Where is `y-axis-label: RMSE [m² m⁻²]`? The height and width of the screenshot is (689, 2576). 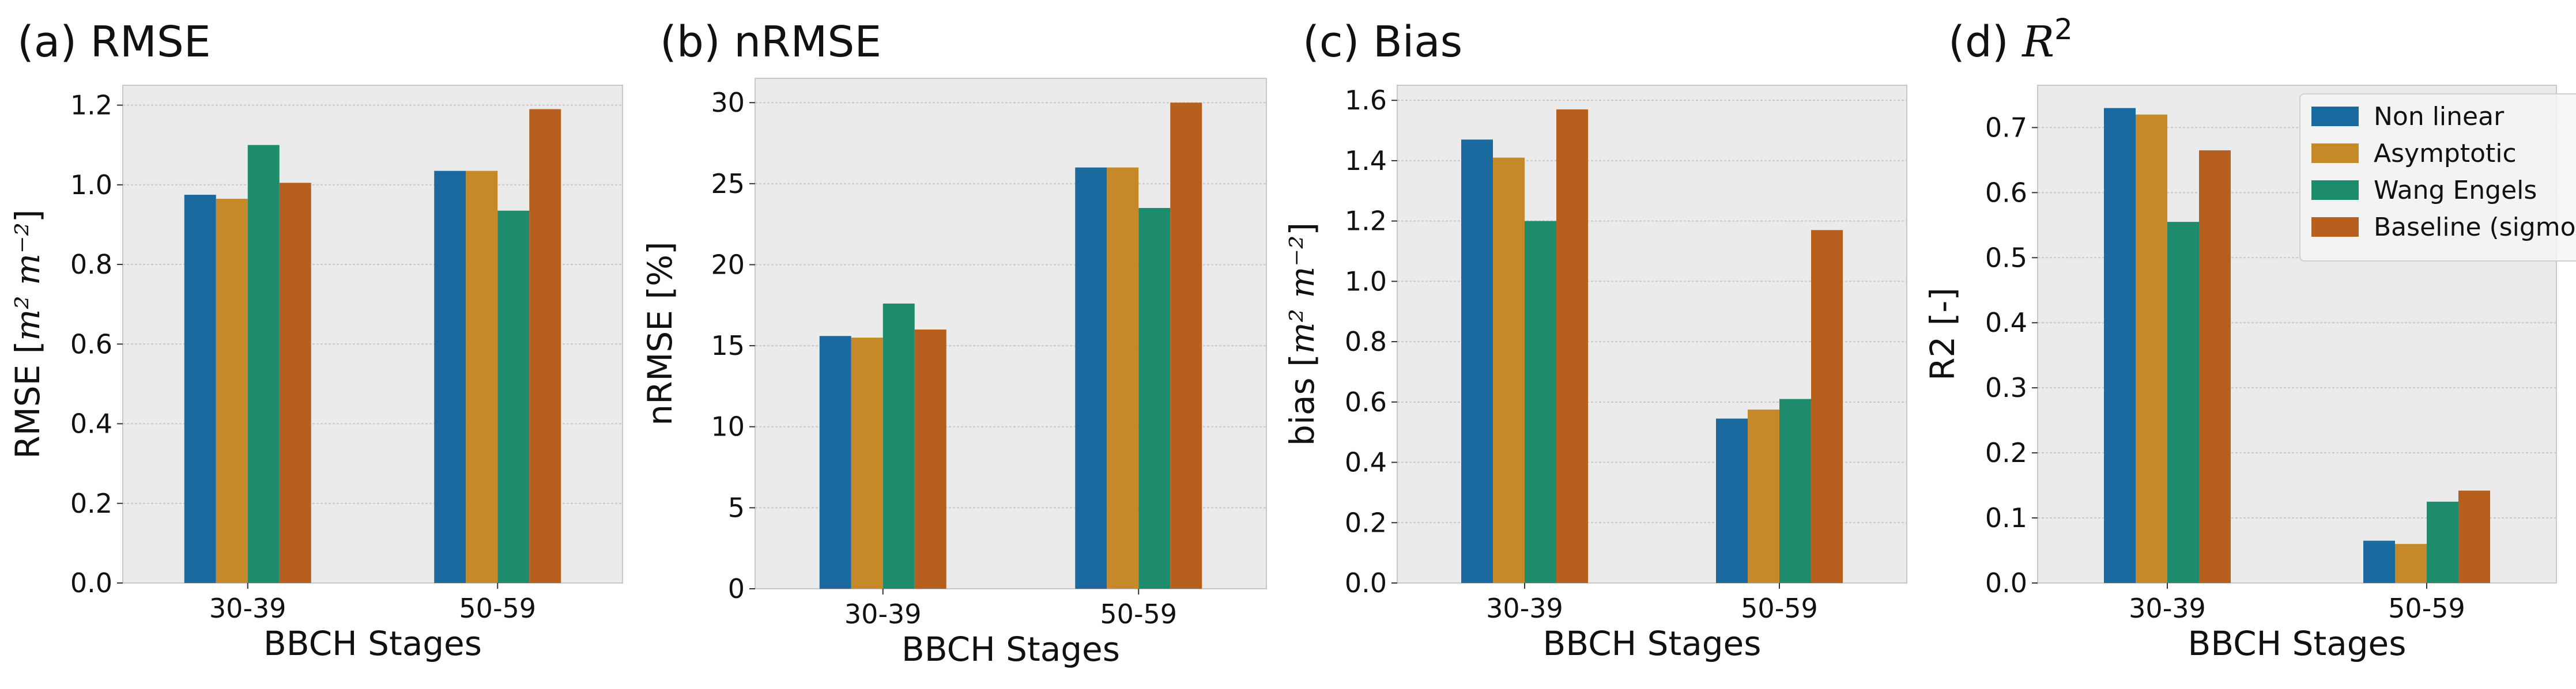 y-axis-label: RMSE [m² m⁻²] is located at coordinates (27, 334).